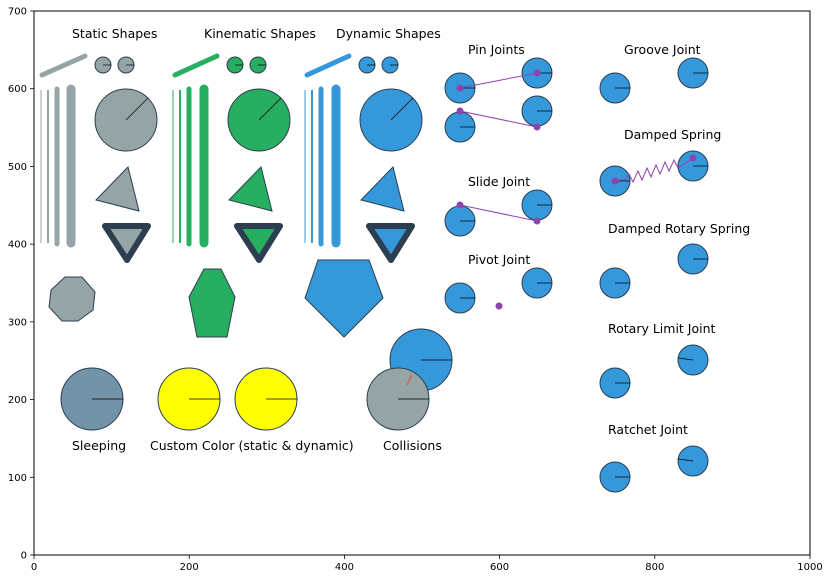  I want to click on y-tick-label: 0, so click(24, 556).